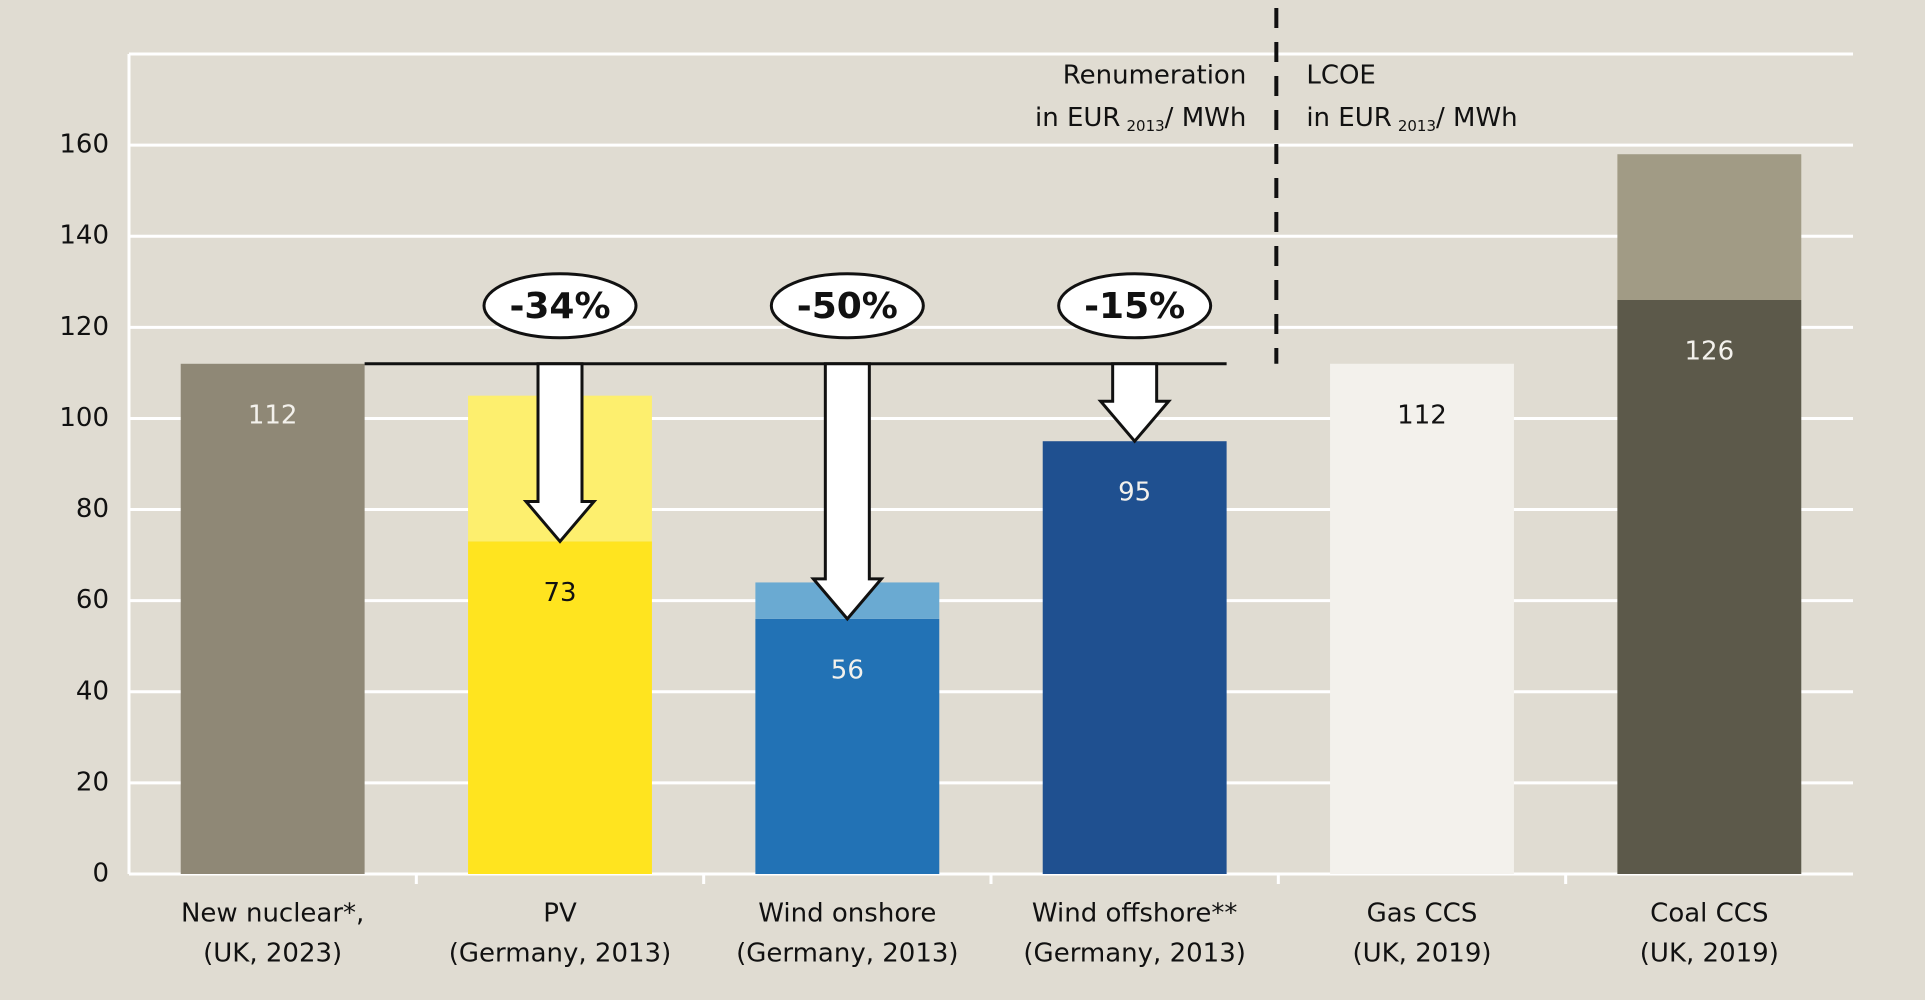 Image resolution: width=1925 pixels, height=1000 pixels. What do you see at coordinates (272, 954) in the screenshot?
I see `x-tick-label: (UK, 2023)` at bounding box center [272, 954].